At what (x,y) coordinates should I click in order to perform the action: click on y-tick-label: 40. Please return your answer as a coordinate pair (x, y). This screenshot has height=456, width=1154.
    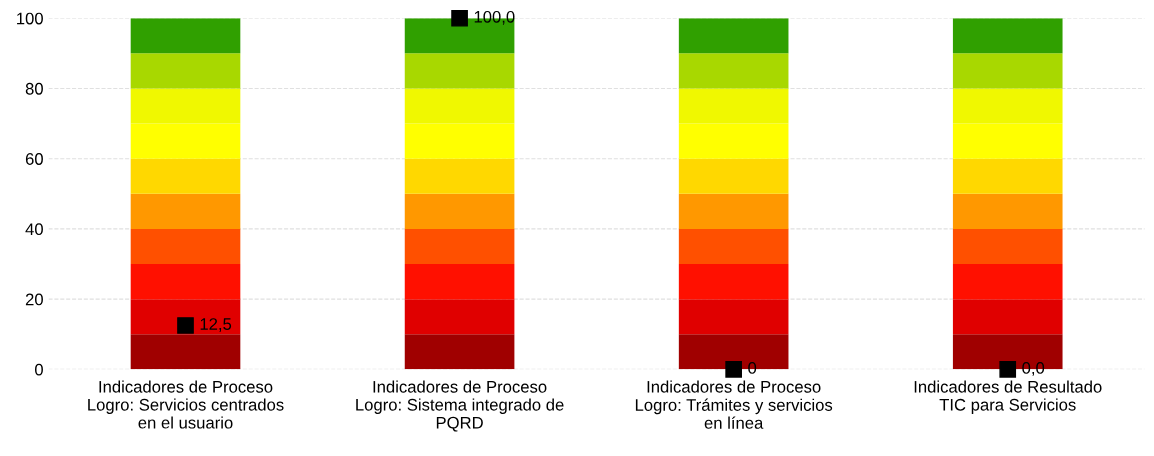
    Looking at the image, I should click on (34, 229).